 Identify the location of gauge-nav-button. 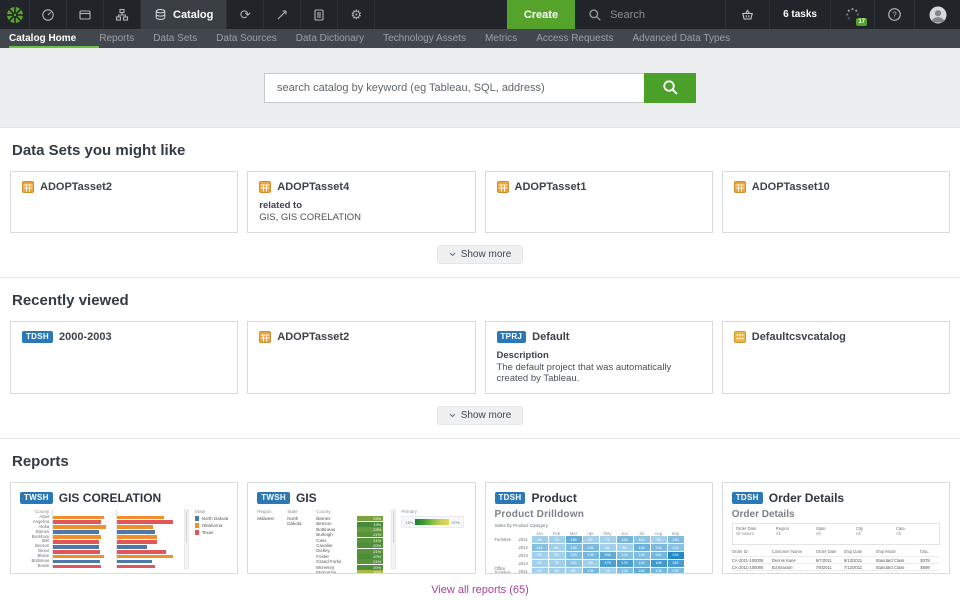
(48, 14).